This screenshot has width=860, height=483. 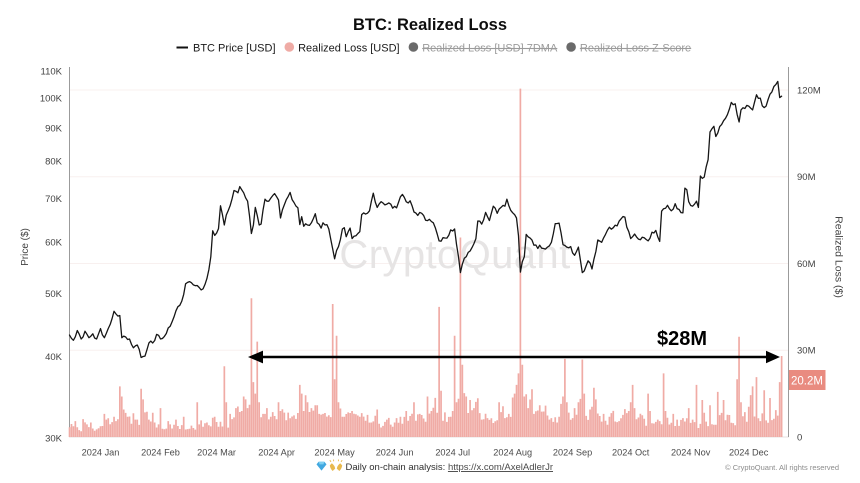 I want to click on svg-text: CryptoQuant, so click(x=454, y=255).